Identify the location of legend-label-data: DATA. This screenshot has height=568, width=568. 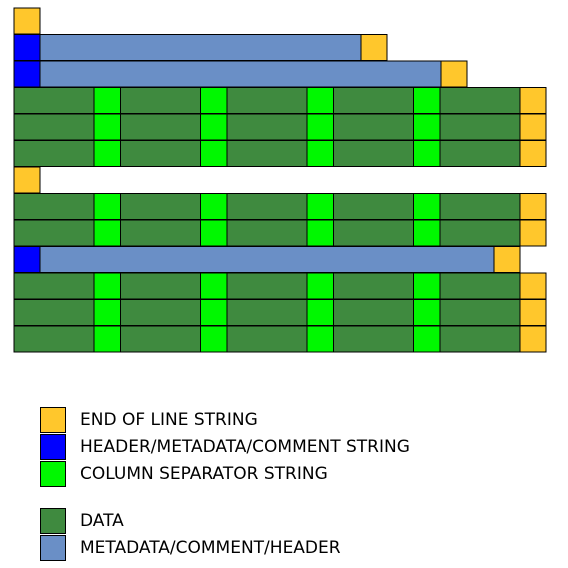
(102, 521).